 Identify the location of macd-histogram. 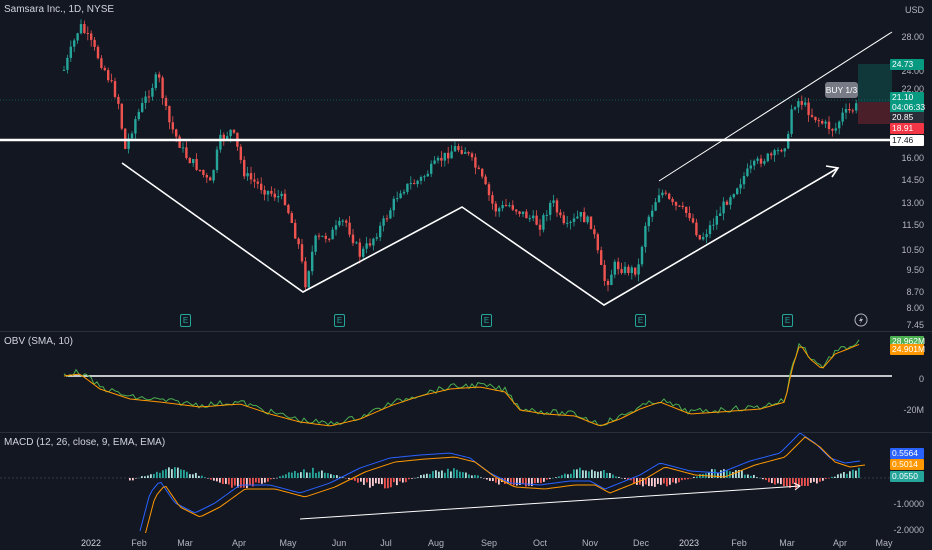
(494, 478).